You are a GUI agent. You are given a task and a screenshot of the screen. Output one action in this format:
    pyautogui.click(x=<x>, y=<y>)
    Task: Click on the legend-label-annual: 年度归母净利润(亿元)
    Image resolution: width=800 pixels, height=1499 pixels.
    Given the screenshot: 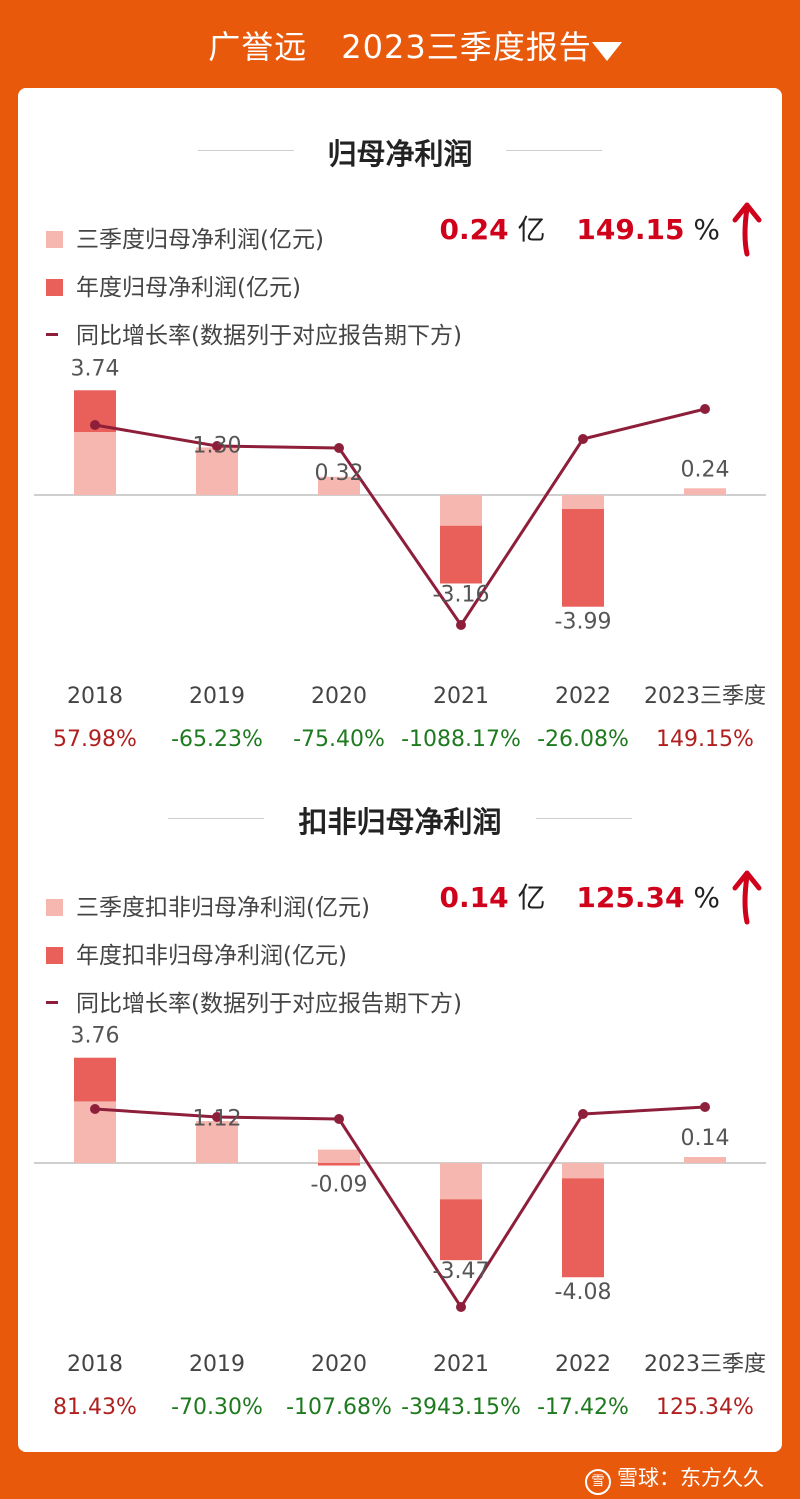 What is the action you would take?
    pyautogui.click(x=188, y=288)
    